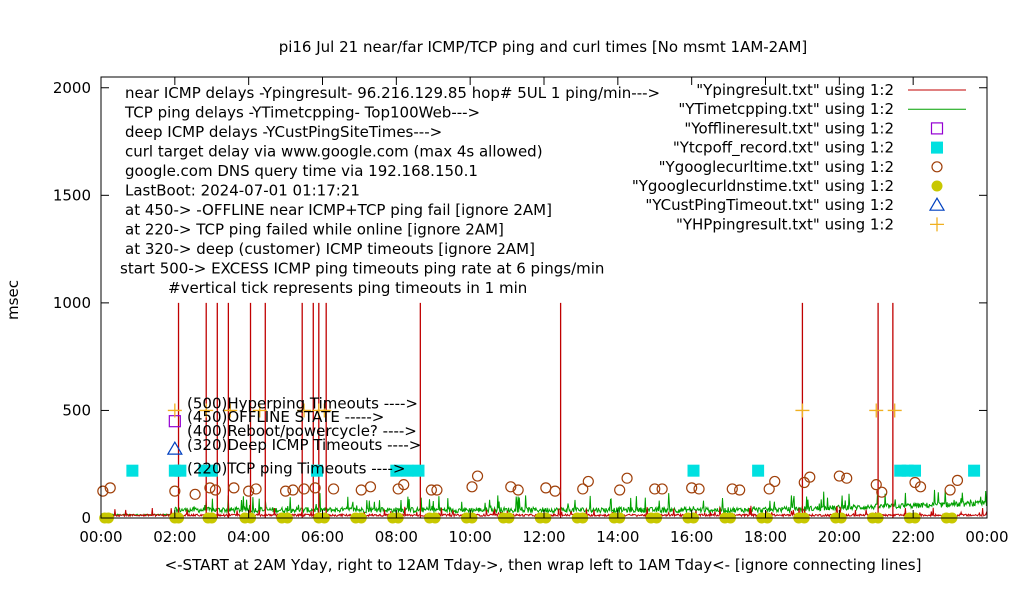 This screenshot has height=600, width=1020. I want to click on x-tick-label-7: 14:00, so click(617, 537).